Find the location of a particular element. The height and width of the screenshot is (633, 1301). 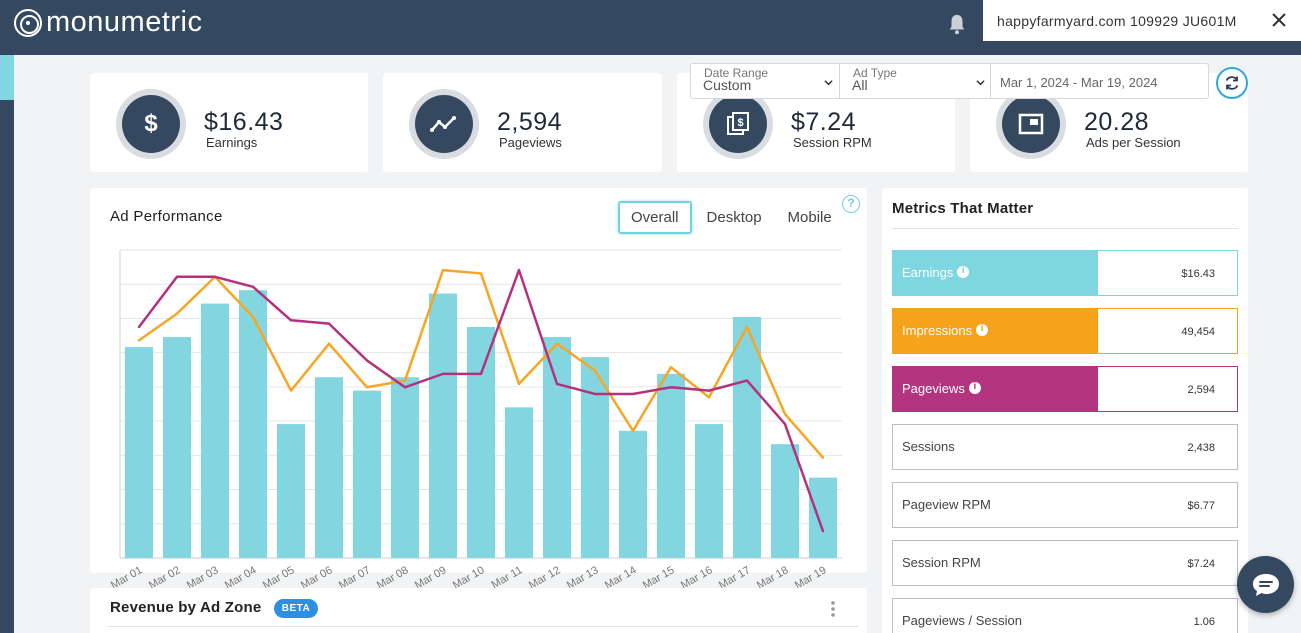

x-tick-label: Mar 16 is located at coordinates (697, 576).